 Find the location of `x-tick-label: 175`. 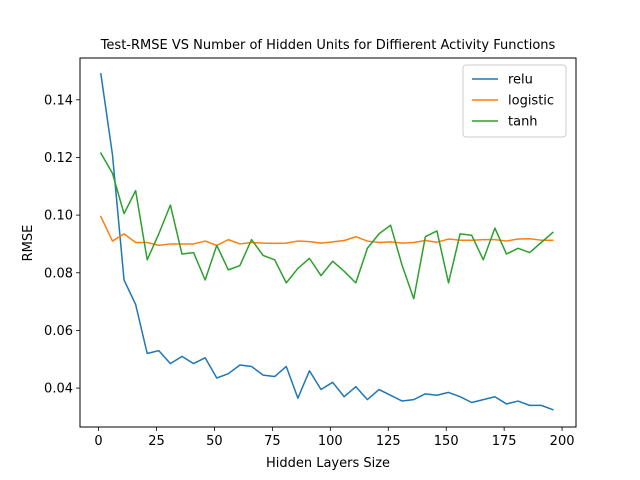

x-tick-label: 175 is located at coordinates (504, 441).